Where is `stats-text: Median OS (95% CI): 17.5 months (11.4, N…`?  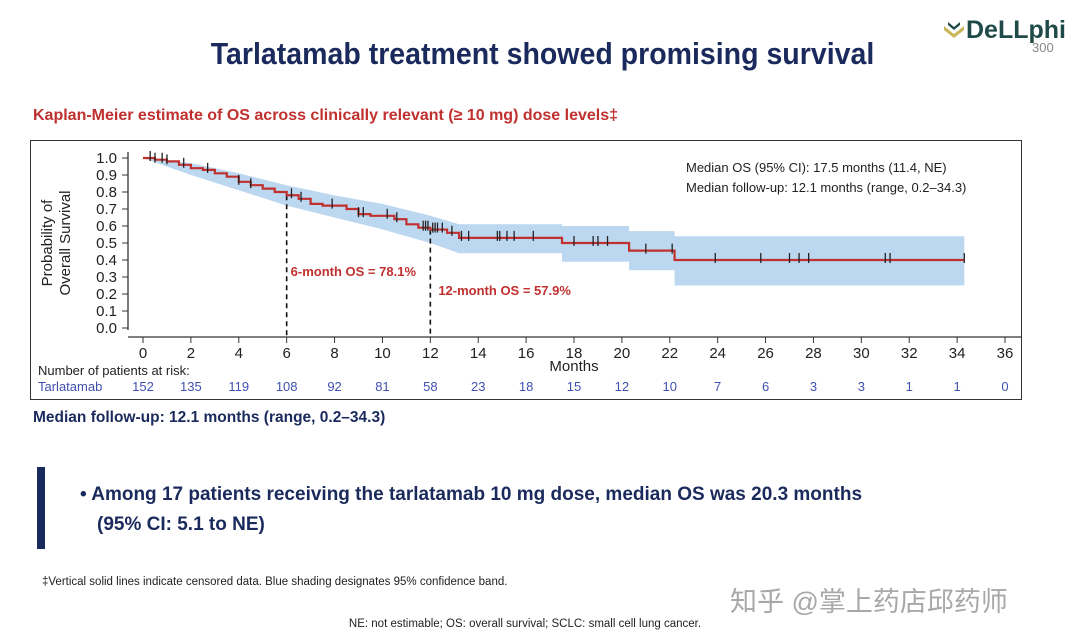 stats-text: Median OS (95% CI): 17.5 months (11.4, N… is located at coordinates (816, 167).